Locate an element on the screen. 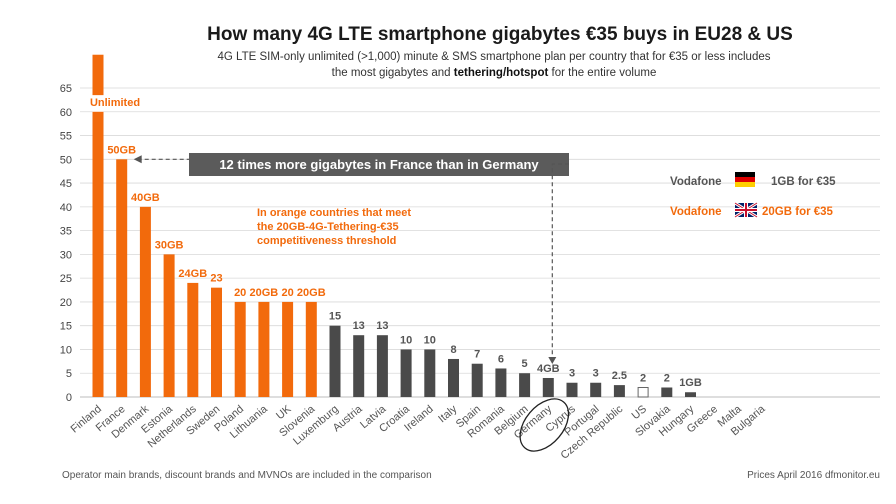 This screenshot has height=504, width=896. data-label: 50GB is located at coordinates (121, 150).